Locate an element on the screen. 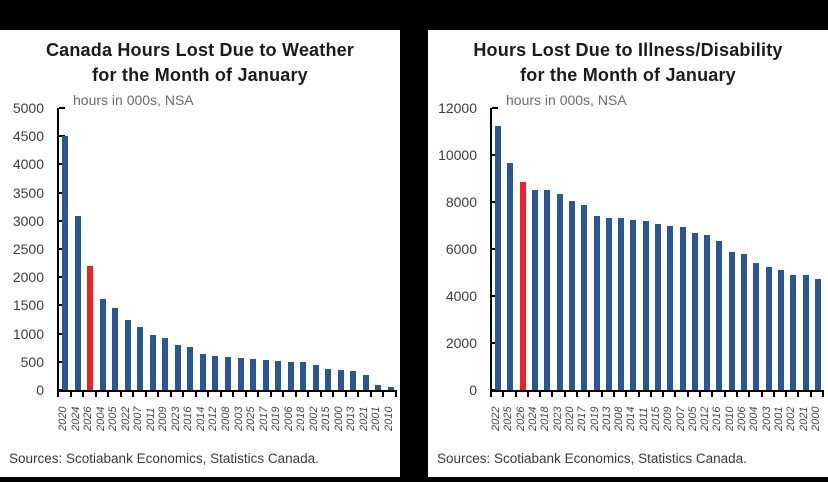 This screenshot has height=482, width=828. x-tick-label: 2023 is located at coordinates (557, 418).